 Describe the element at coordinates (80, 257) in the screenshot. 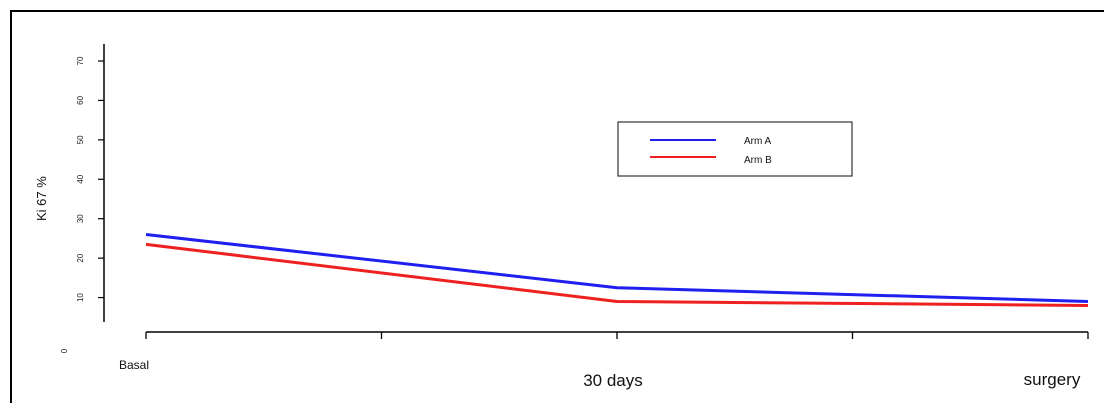

I see `y-tick-label: 20` at that location.